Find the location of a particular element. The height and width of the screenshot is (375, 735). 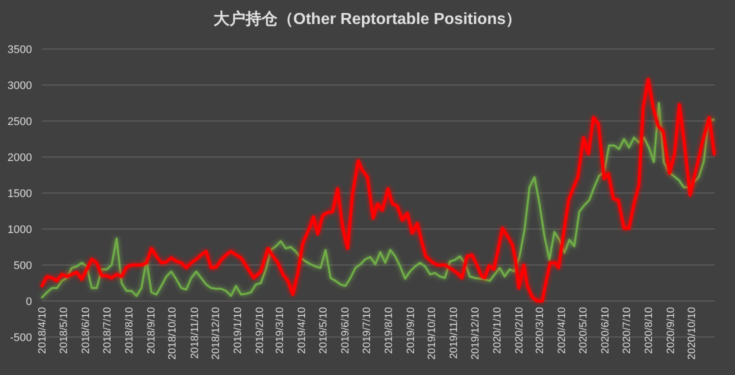

x-tick-label: 2020/7/10 is located at coordinates (626, 330).